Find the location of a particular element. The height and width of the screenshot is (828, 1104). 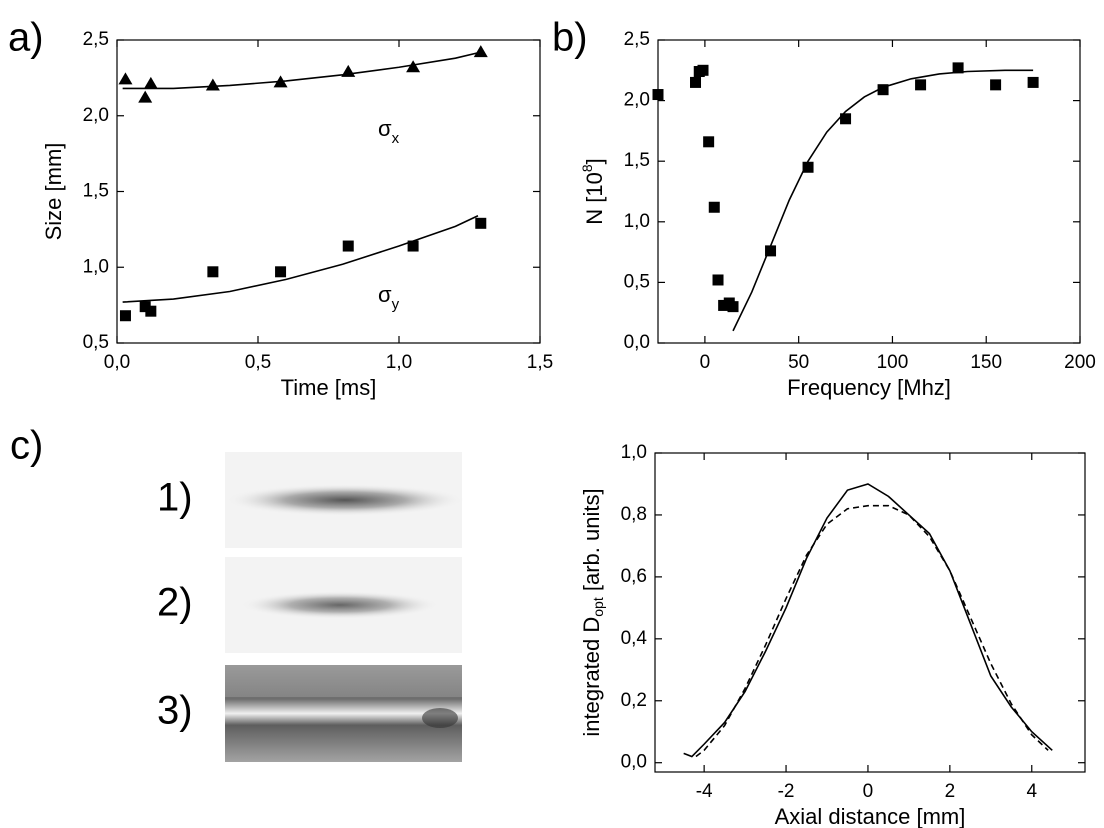

x-tick-label: 0,0 is located at coordinates (117, 362).